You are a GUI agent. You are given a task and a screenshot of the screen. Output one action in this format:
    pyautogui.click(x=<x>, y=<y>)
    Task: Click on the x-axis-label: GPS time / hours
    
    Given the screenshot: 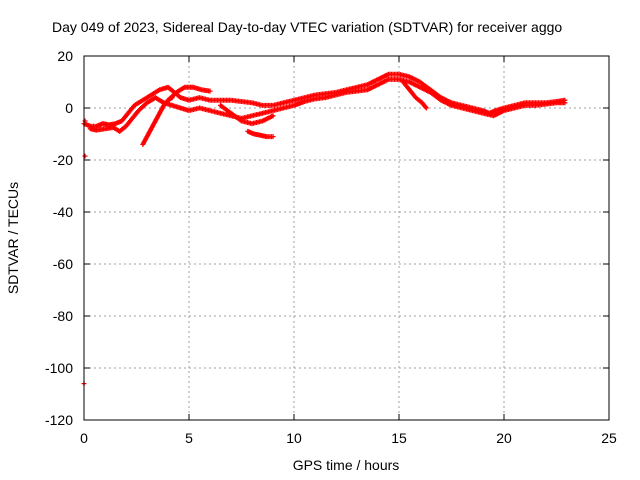 What is the action you would take?
    pyautogui.click(x=346, y=465)
    